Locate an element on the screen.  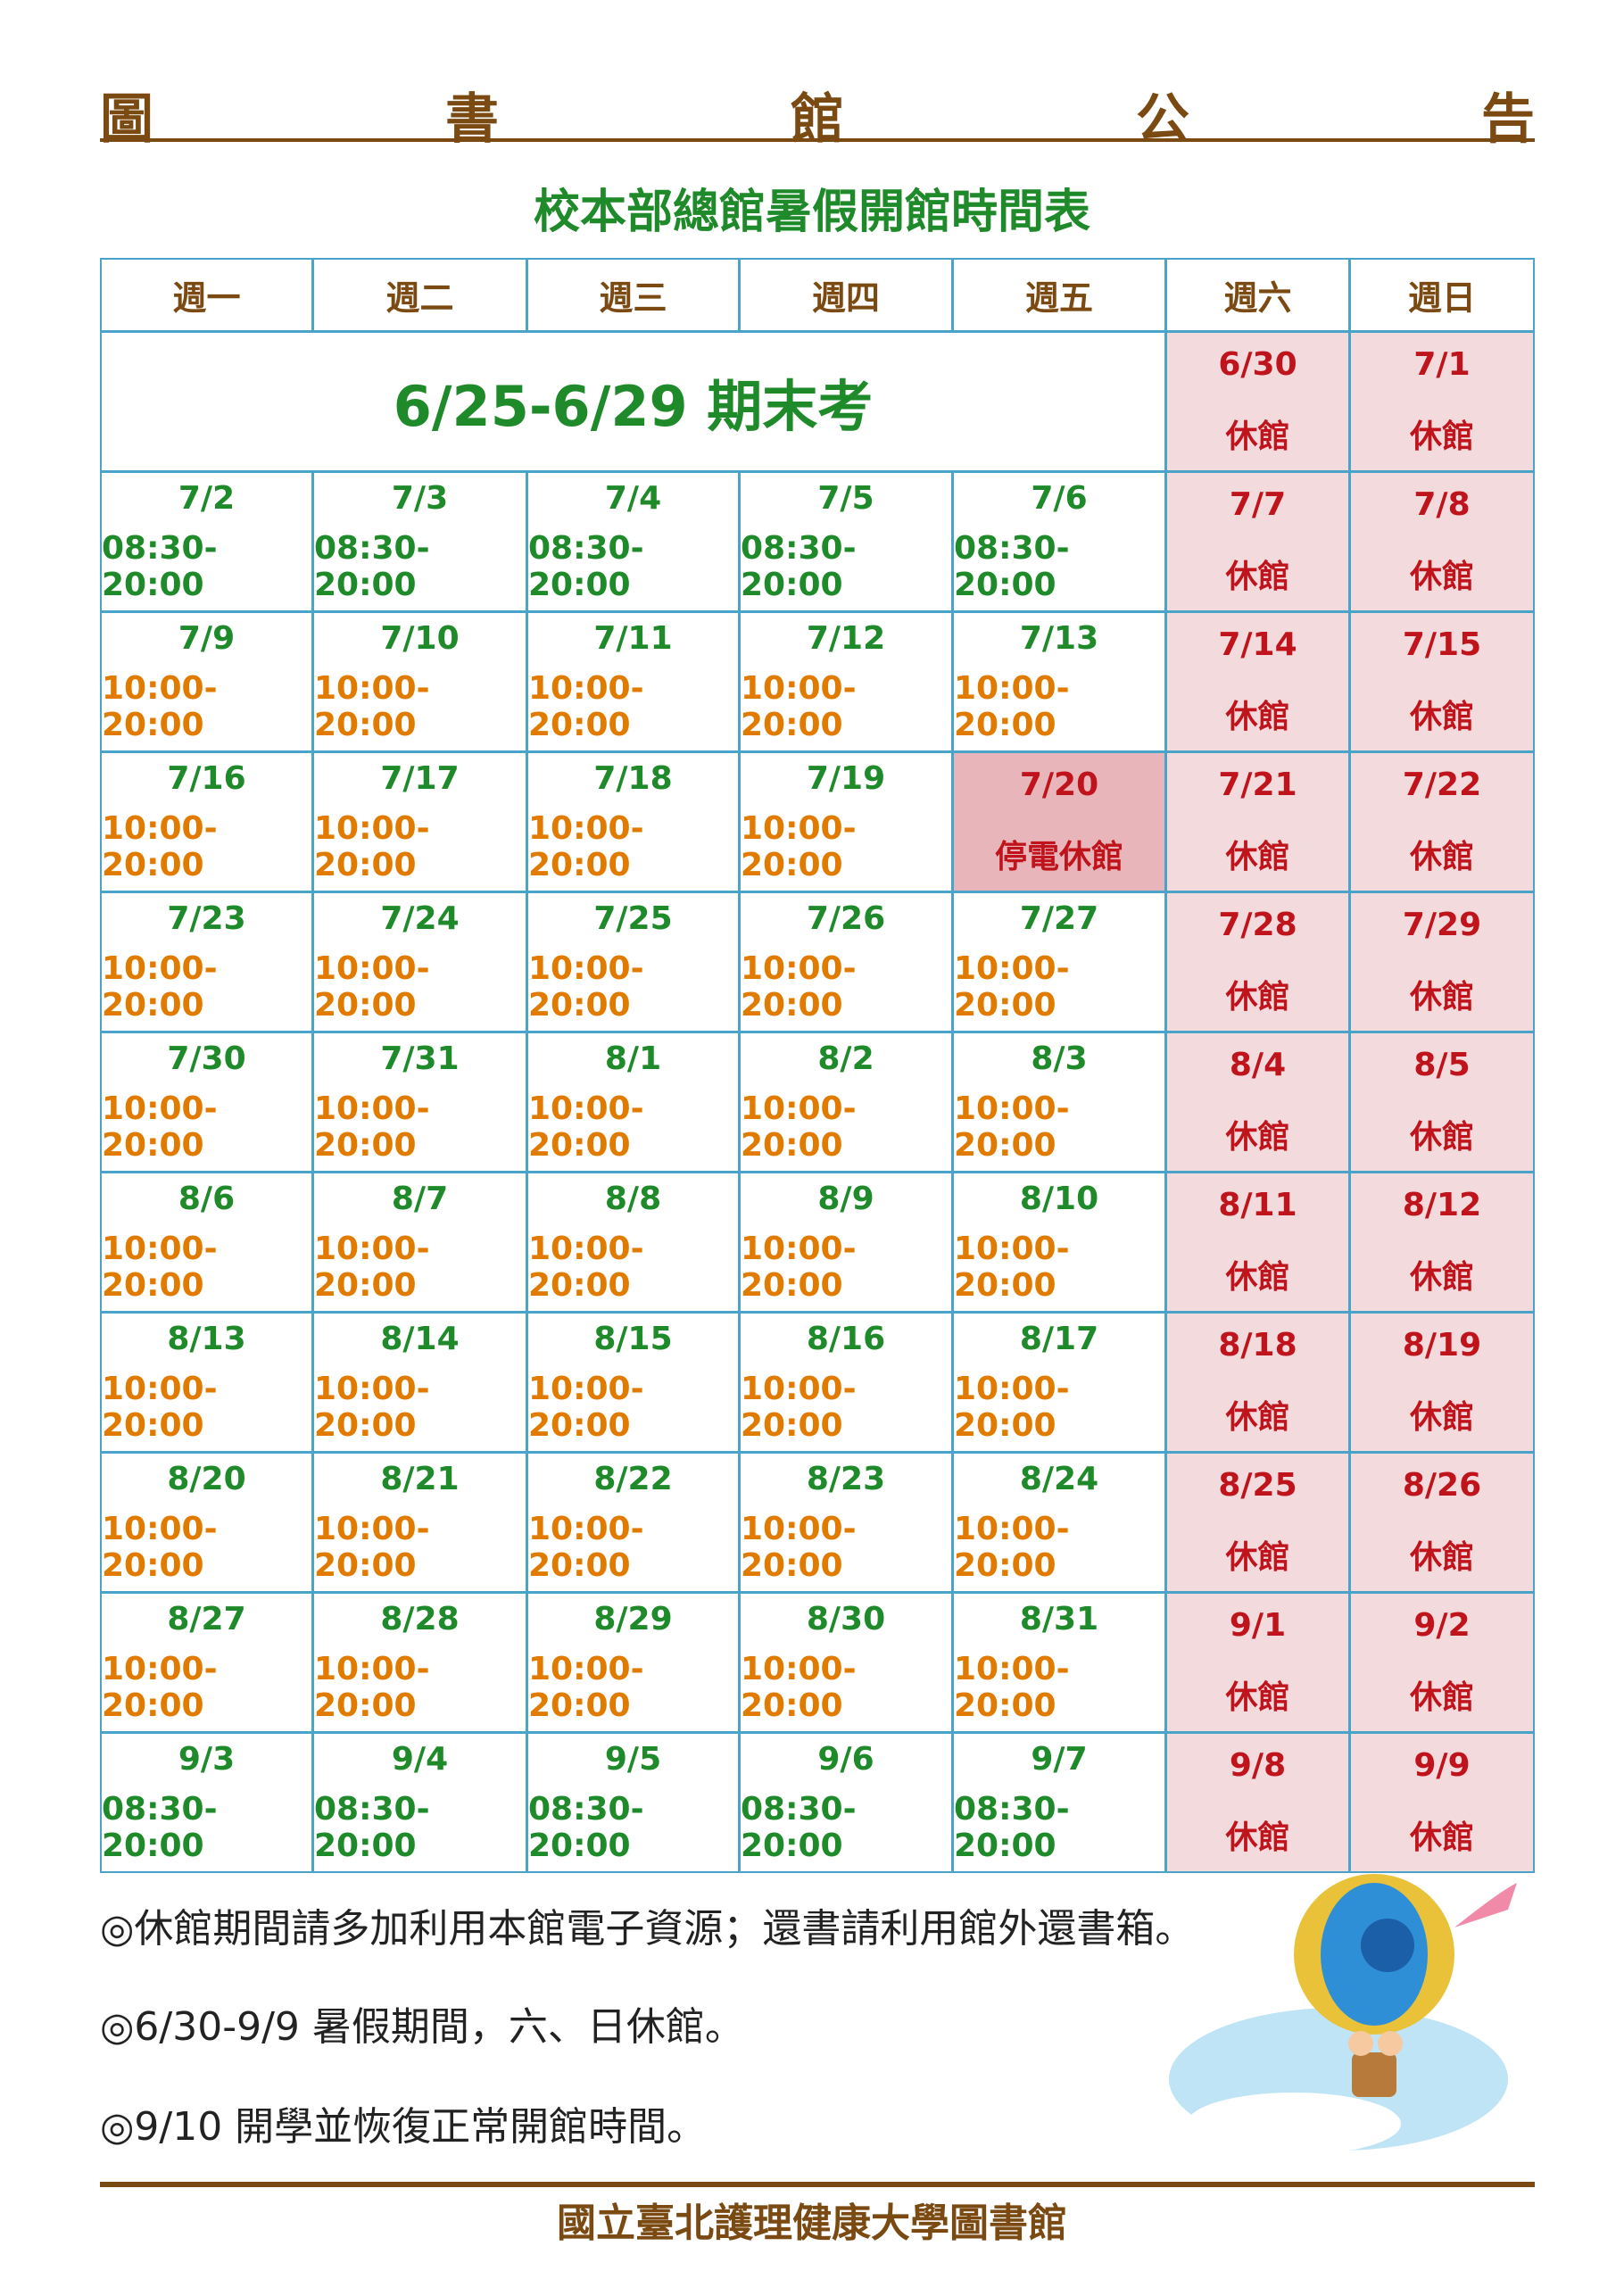
date: 7/11 is located at coordinates (633, 638).